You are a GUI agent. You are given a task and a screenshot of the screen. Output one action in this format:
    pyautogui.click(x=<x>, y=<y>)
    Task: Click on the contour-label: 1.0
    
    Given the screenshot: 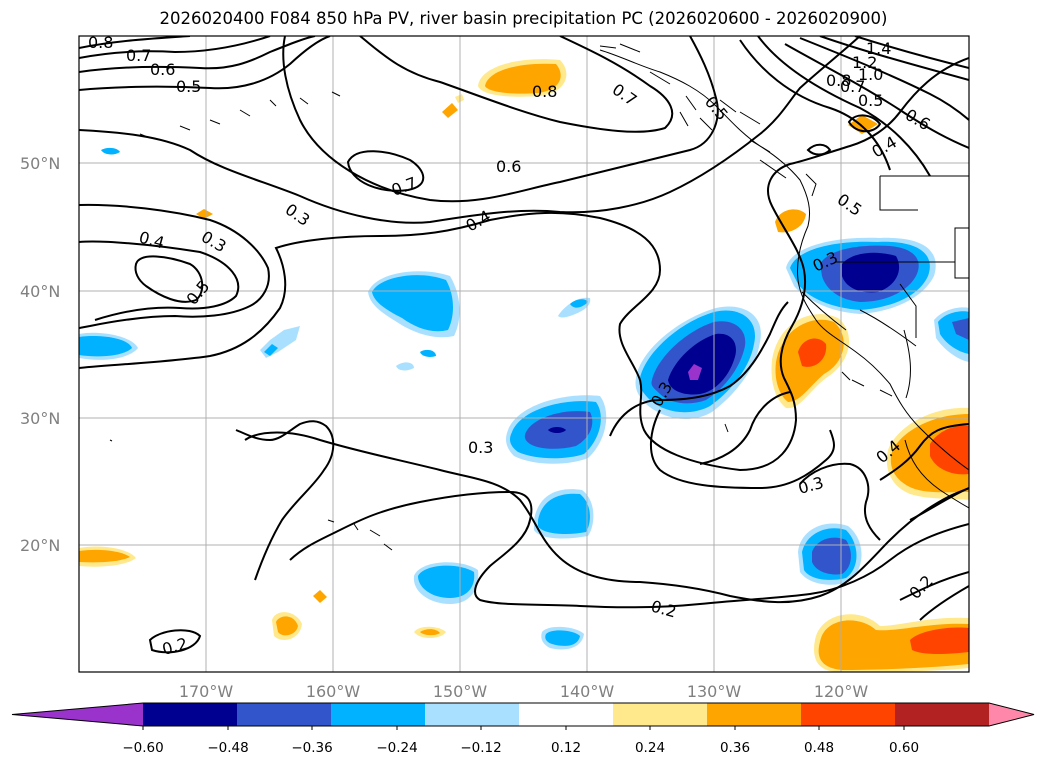 What is the action you would take?
    pyautogui.click(x=870, y=74)
    